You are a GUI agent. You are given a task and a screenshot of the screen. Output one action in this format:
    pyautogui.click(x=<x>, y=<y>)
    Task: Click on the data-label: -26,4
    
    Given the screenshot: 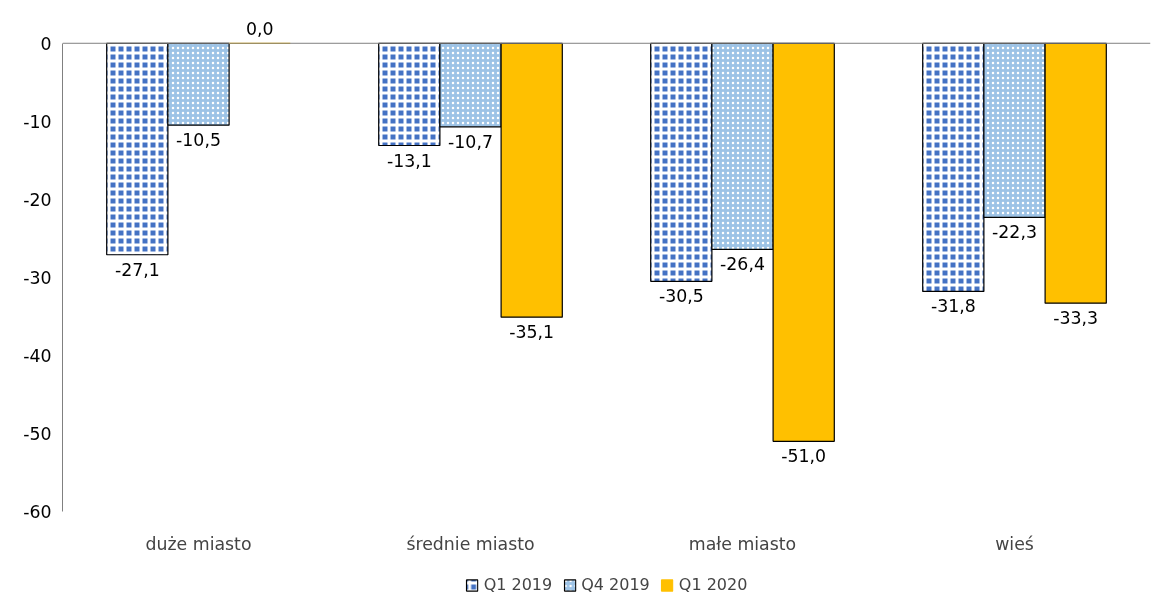 What is the action you would take?
    pyautogui.click(x=742, y=264)
    